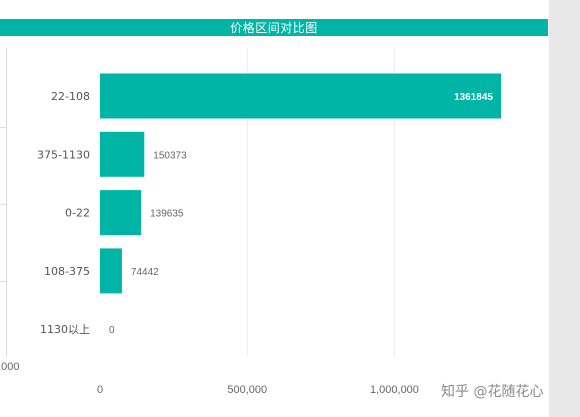 The image size is (580, 417). What do you see at coordinates (100, 390) in the screenshot?
I see `x-tick-label: 0` at bounding box center [100, 390].